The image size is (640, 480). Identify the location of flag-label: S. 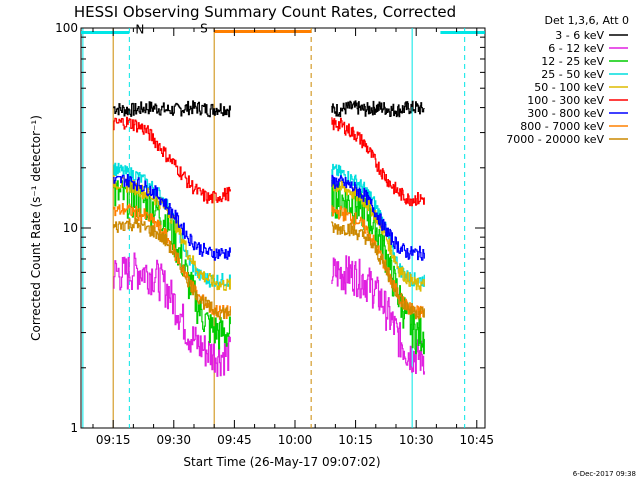
(204, 29).